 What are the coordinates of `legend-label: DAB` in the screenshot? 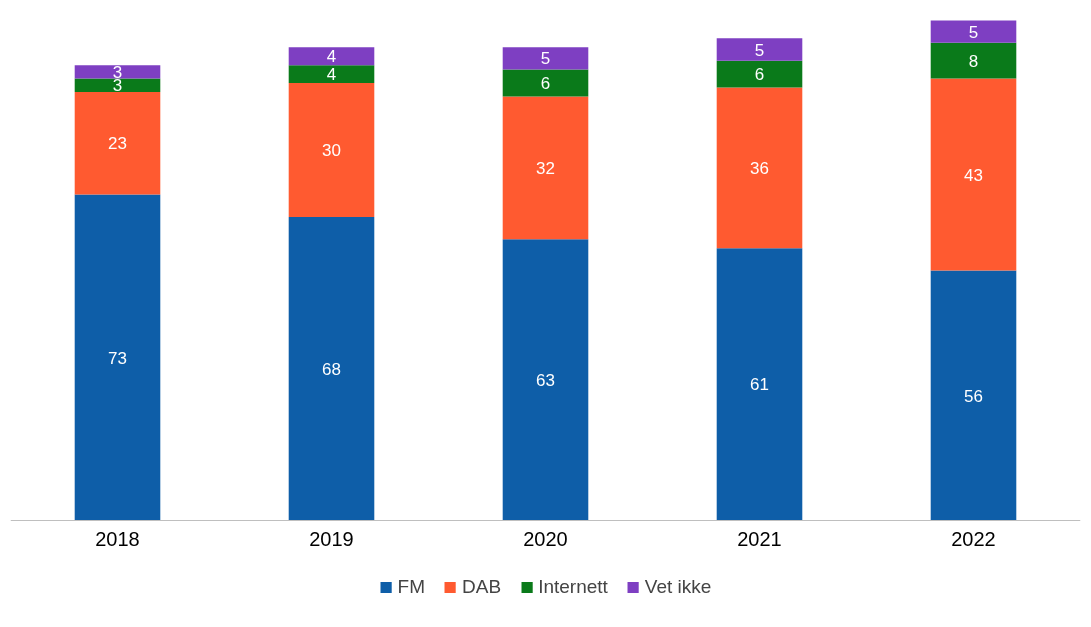 It's located at (482, 587).